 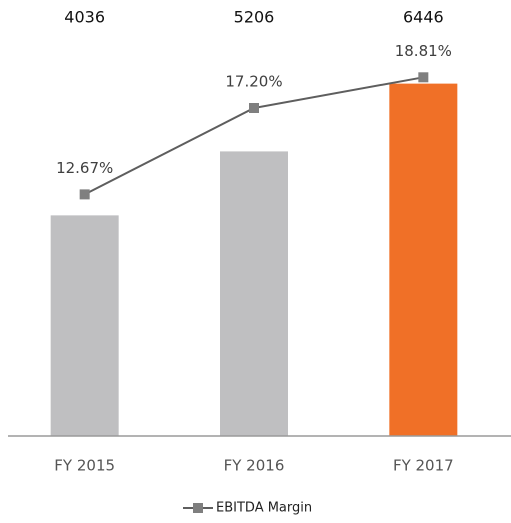 I want to click on bar-value-label: 5206, so click(x=254, y=17).